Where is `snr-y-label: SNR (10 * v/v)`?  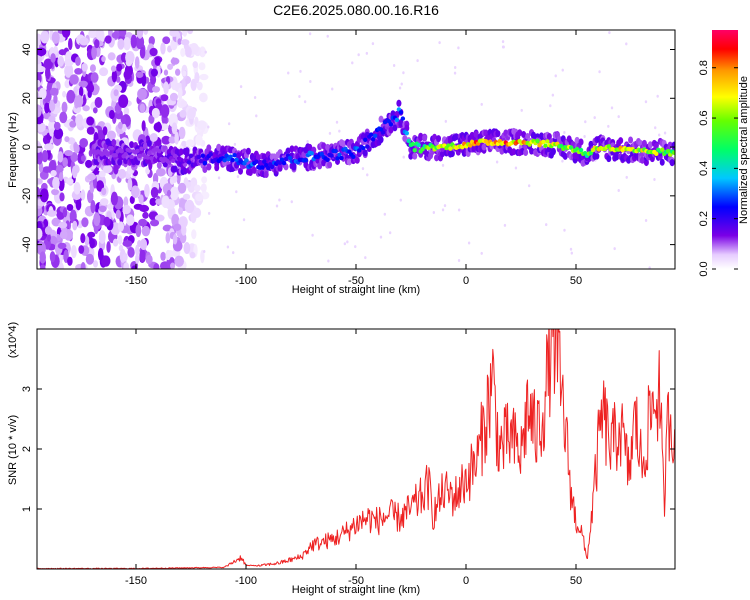 snr-y-label: SNR (10 * v/v) is located at coordinates (13, 450).